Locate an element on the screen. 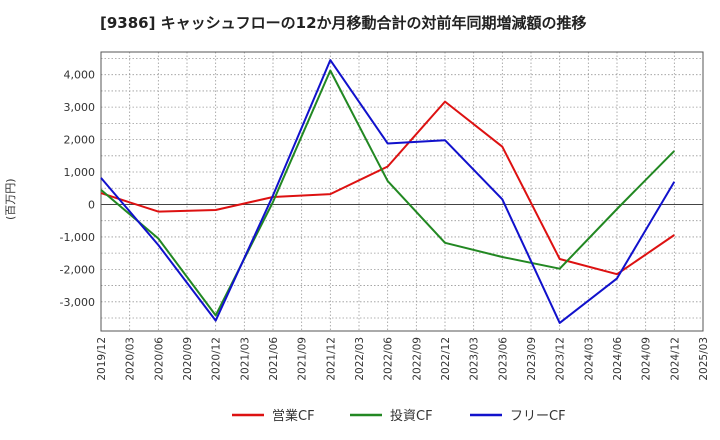 The width and height of the screenshot is (720, 440). x-tick-label: 2021/09 is located at coordinates (303, 359).